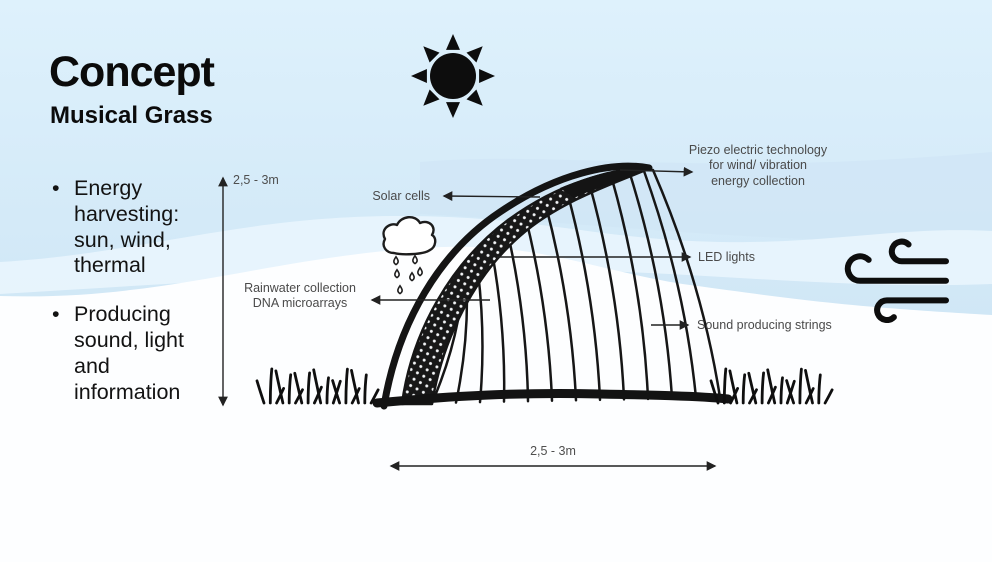  Describe the element at coordinates (532, 248) in the screenshot. I see `annotation-arrows` at that location.